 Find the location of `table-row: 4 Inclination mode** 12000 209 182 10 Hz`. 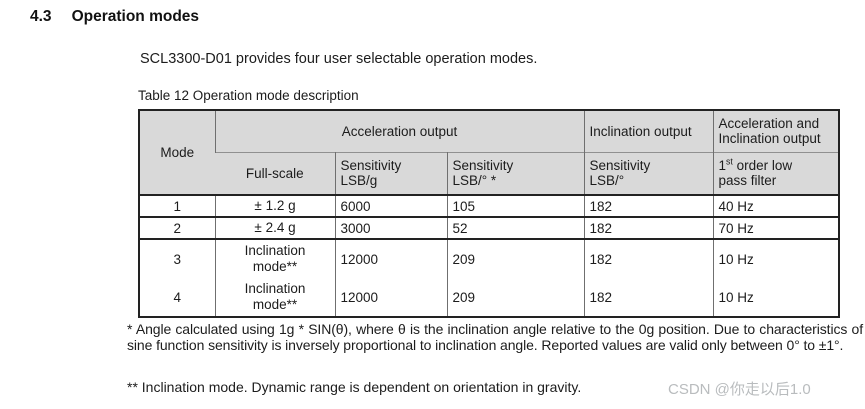

table-row: 4 Inclination mode** 12000 209 182 10 Hz is located at coordinates (489, 297).